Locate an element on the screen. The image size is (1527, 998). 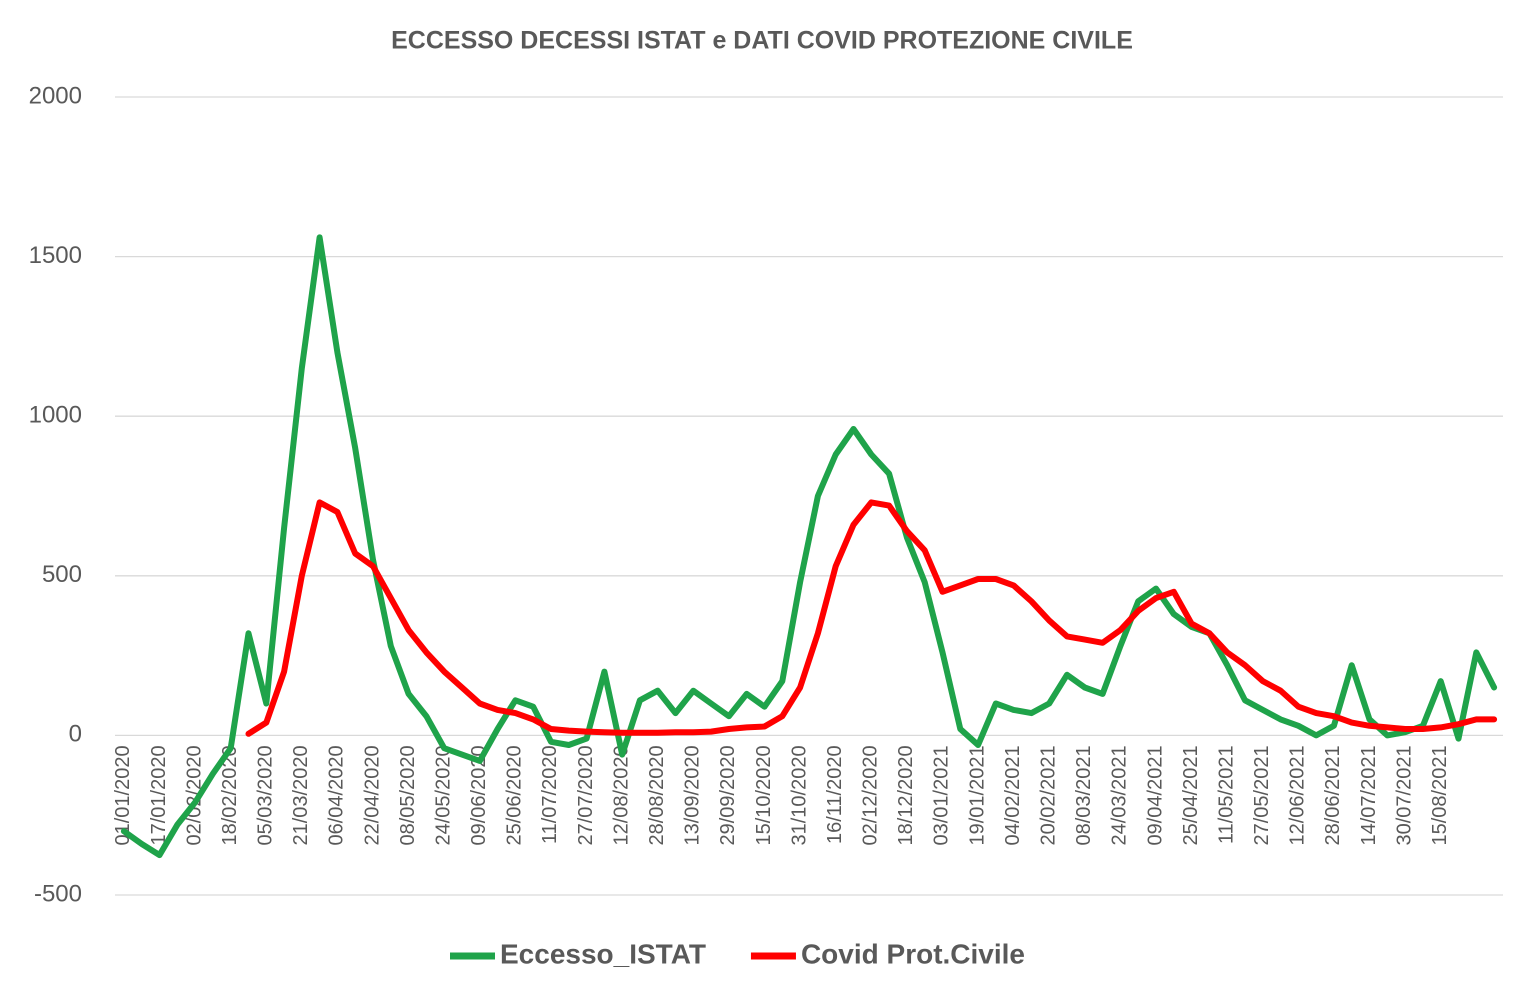
x-tick-label: 04/02/2021 is located at coordinates (1013, 795).